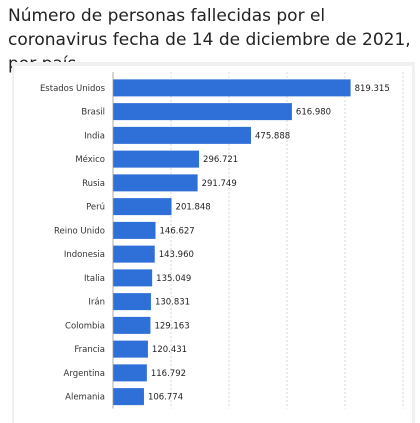 Image resolution: width=420 pixels, height=423 pixels. I want to click on data-label: 291.749, so click(219, 184).